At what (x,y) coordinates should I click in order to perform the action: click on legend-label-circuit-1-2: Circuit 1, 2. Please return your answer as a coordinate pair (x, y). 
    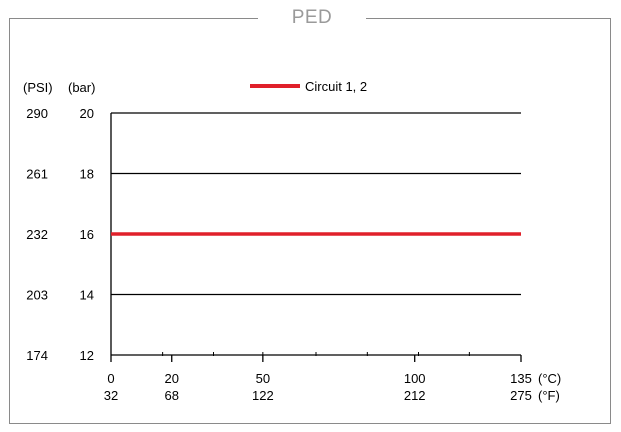
    Looking at the image, I should click on (336, 86).